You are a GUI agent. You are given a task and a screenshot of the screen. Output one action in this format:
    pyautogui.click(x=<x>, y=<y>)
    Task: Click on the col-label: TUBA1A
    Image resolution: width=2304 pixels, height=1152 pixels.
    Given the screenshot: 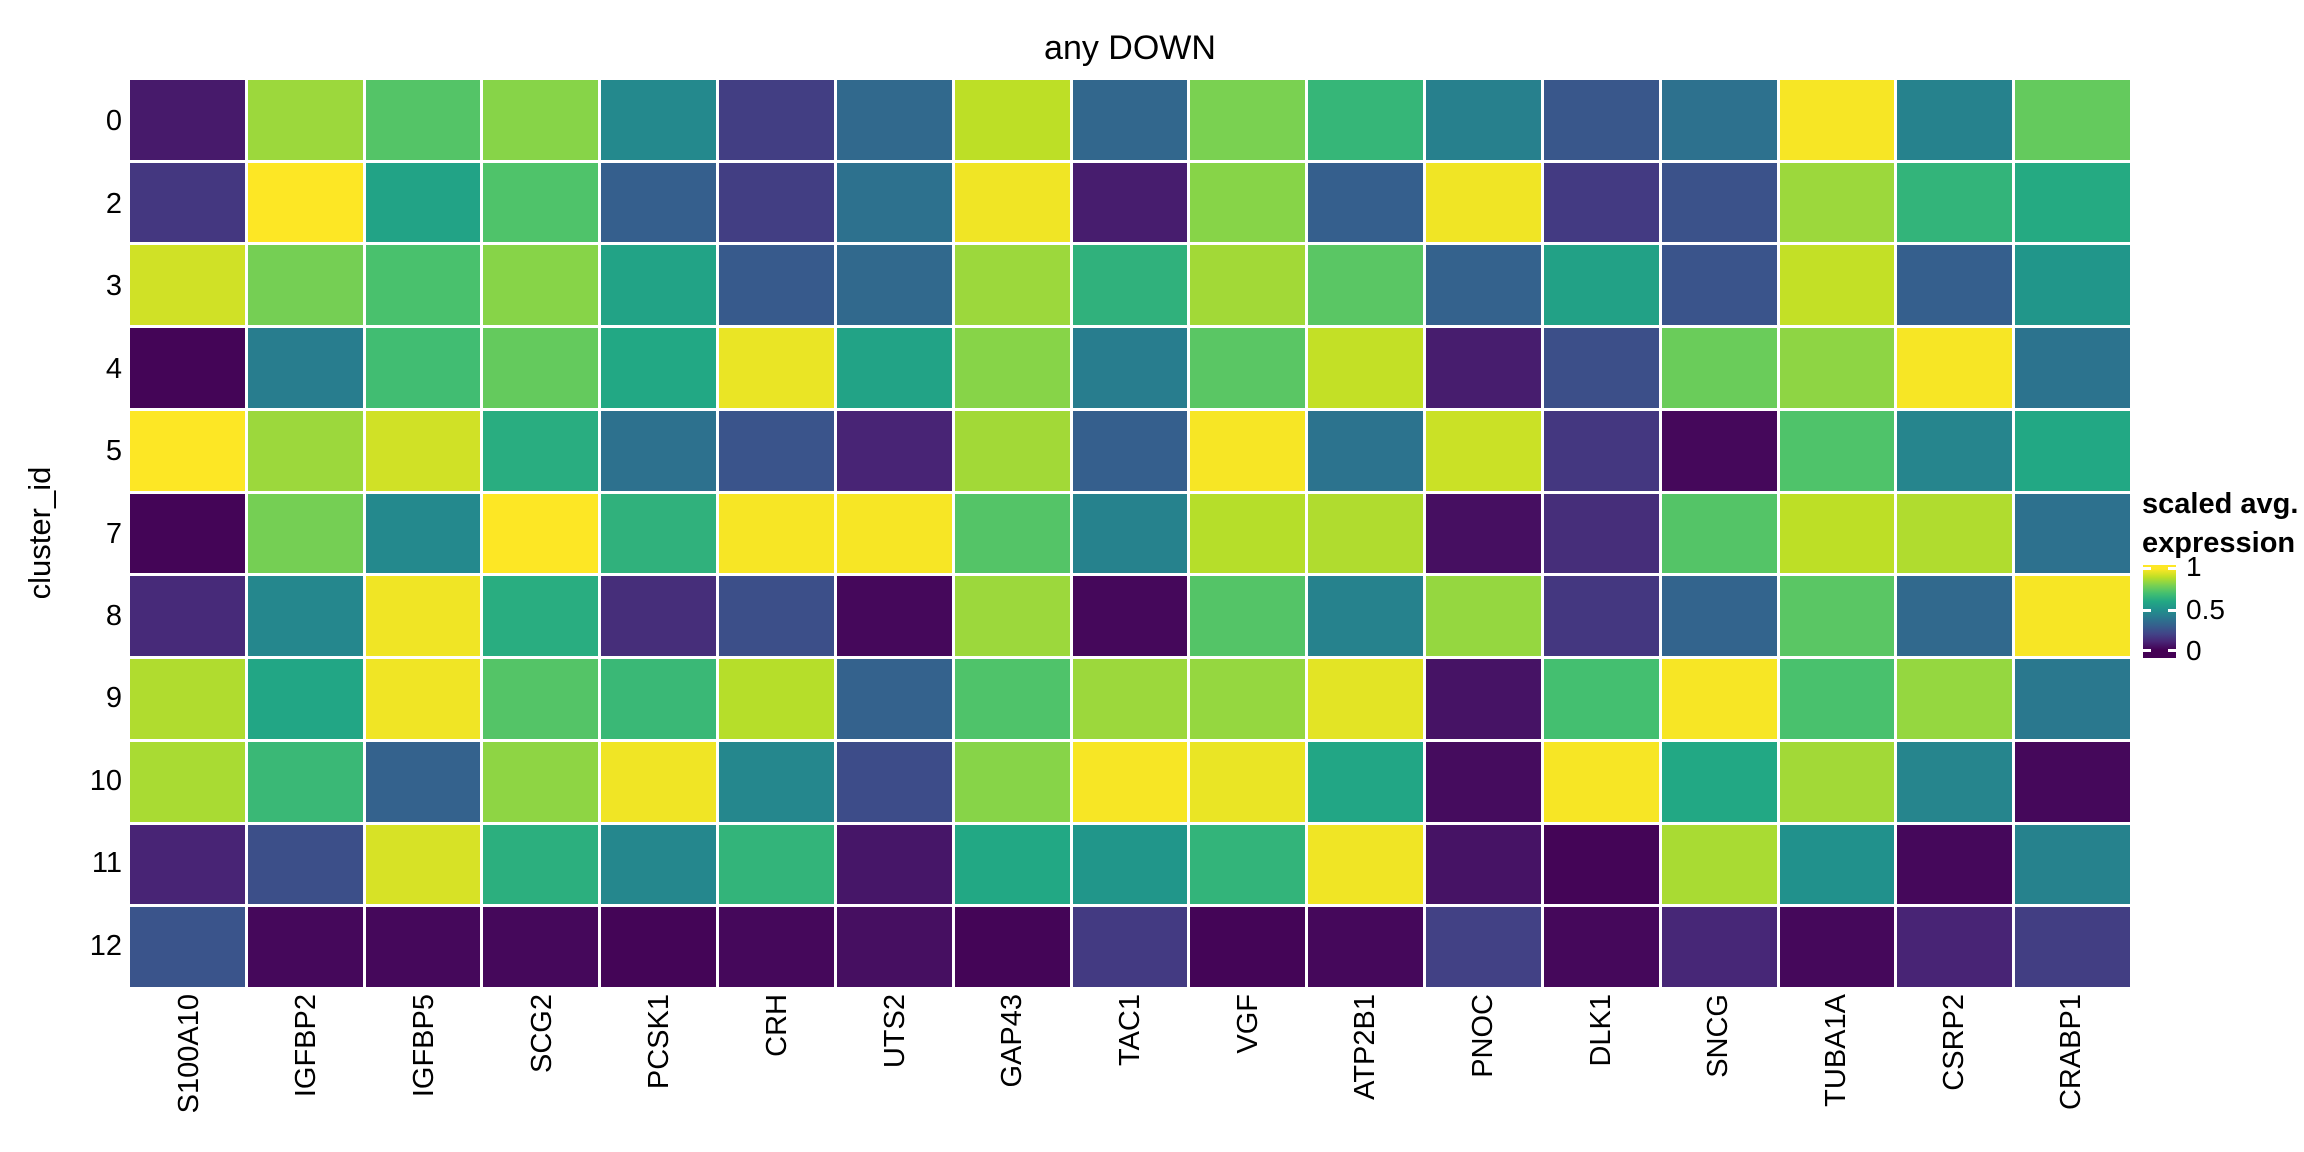 What is the action you would take?
    pyautogui.click(x=1835, y=1050)
    